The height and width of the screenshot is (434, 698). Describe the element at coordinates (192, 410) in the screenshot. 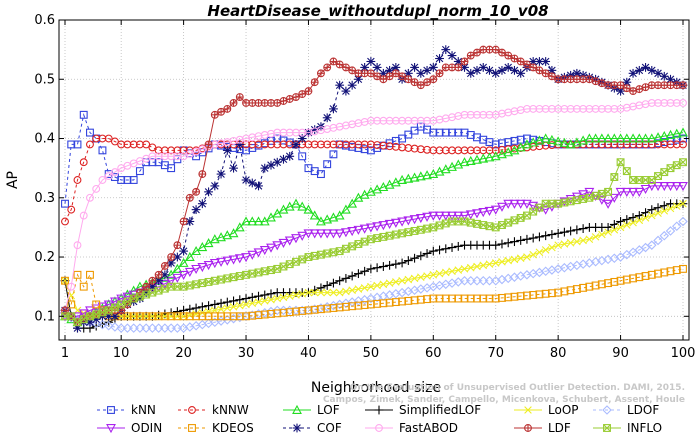

I see `legend-marker-knnw` at that location.